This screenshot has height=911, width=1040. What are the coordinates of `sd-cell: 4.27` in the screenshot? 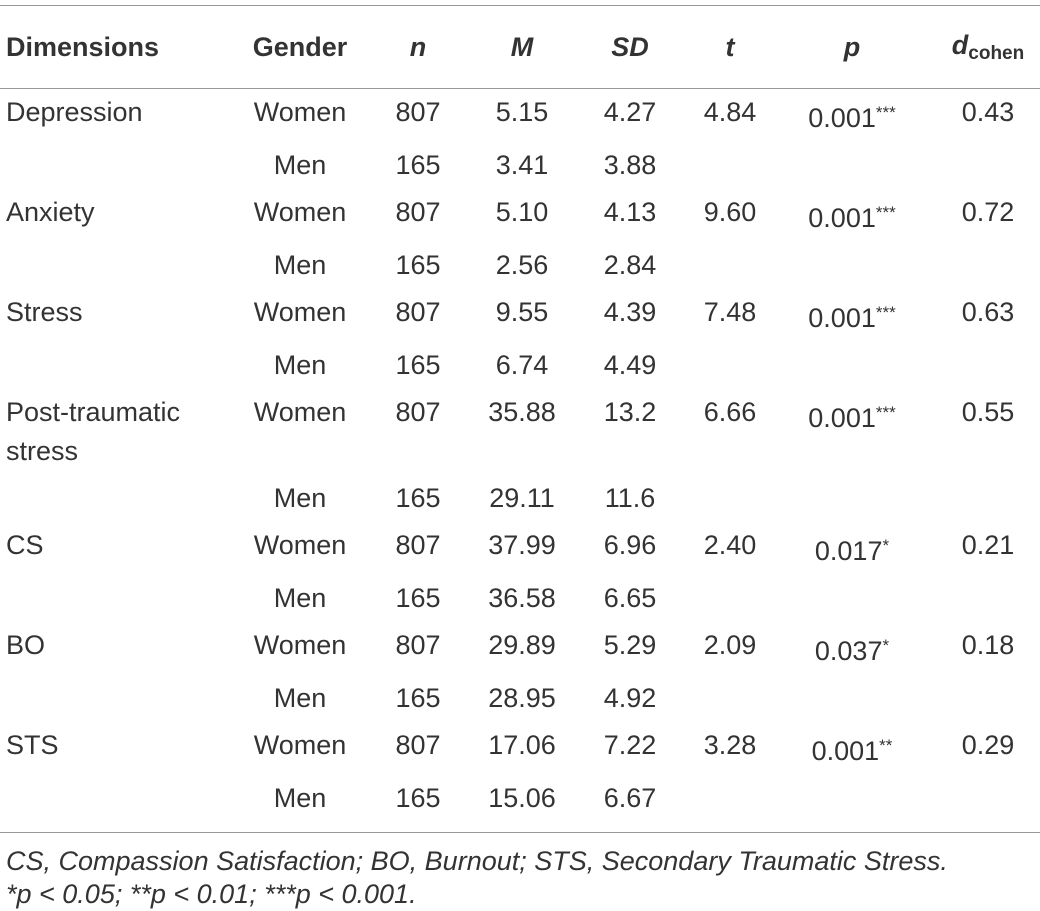 It's located at (630, 112).